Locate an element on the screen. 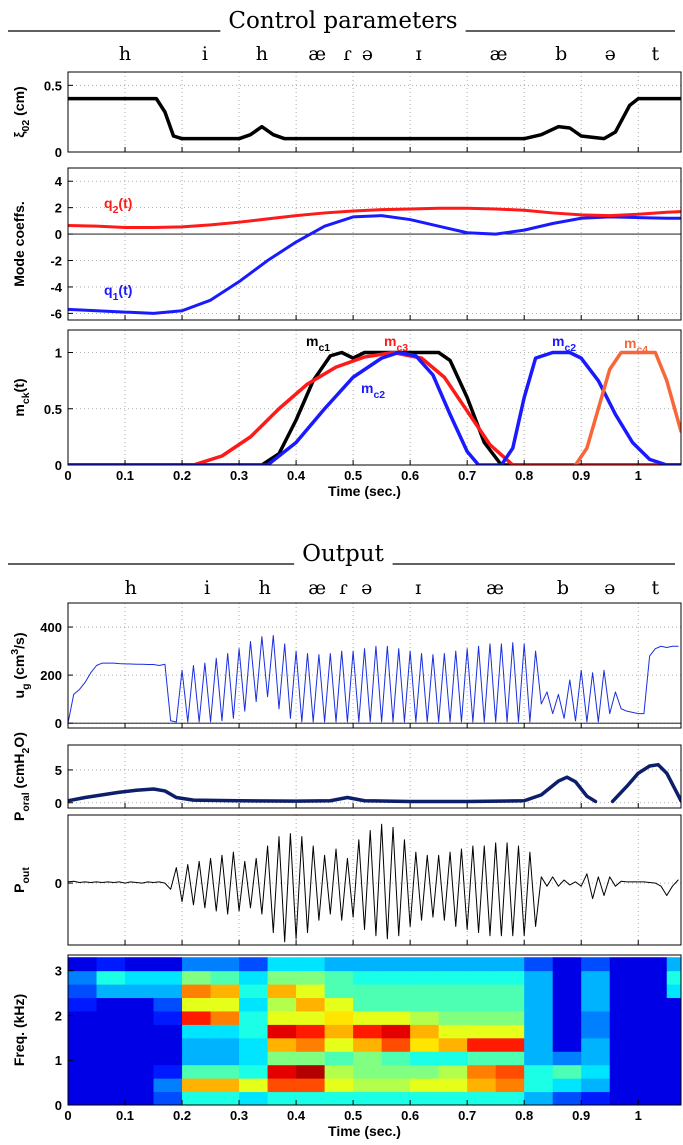 This screenshot has height=1145, width=683. series-label: q2(t) is located at coordinates (118, 205).